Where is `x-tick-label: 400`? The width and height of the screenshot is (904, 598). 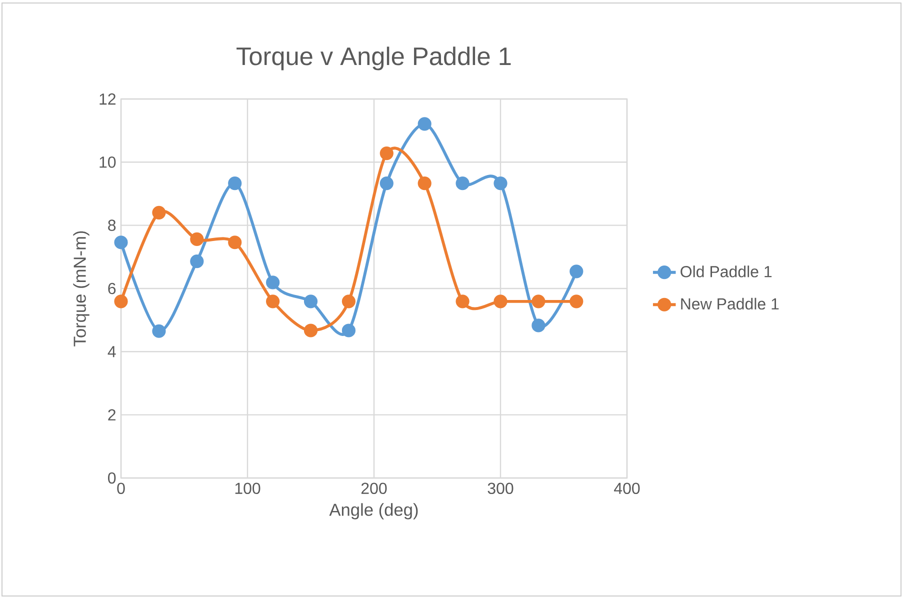 x-tick-label: 400 is located at coordinates (627, 488).